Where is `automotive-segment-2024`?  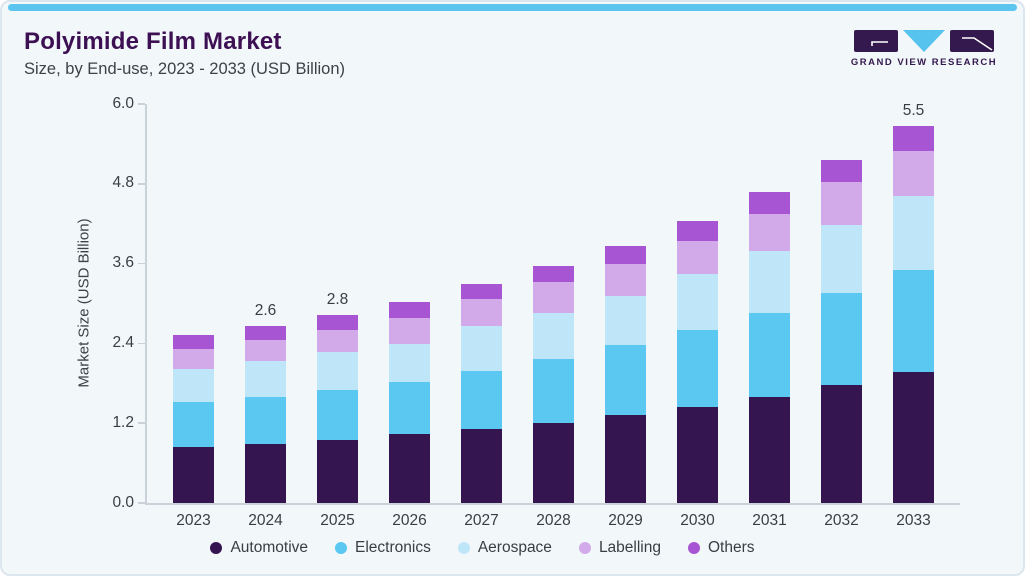
automotive-segment-2024 is located at coordinates (265, 473).